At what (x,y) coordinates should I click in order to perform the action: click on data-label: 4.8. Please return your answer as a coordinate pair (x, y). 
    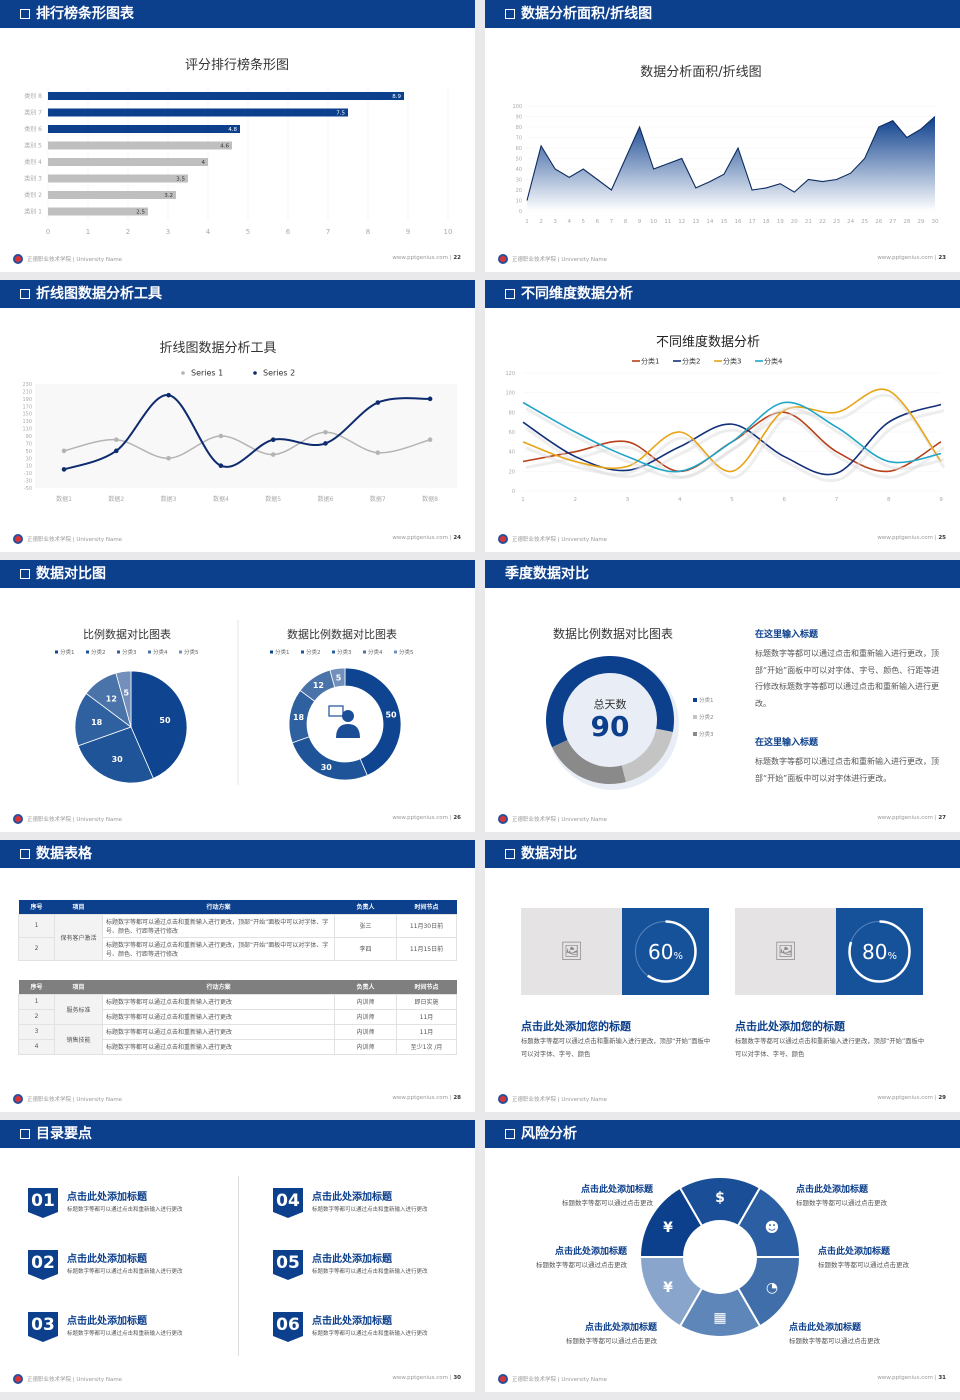
    Looking at the image, I should click on (232, 130).